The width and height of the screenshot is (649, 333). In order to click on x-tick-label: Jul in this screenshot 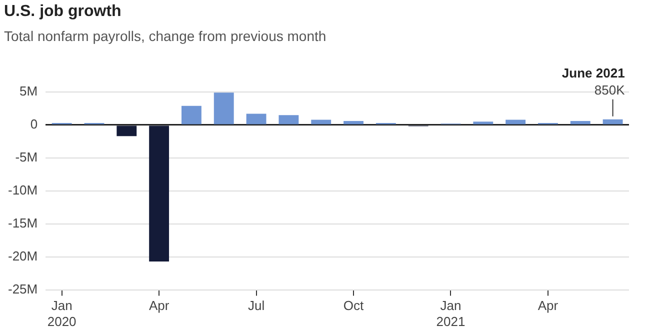, I will do `click(256, 306)`.